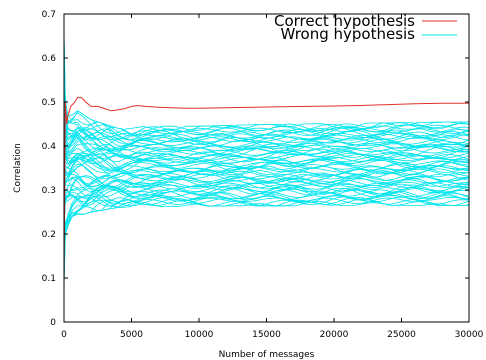 The height and width of the screenshot is (360, 486). Describe the element at coordinates (49, 191) in the screenshot. I see `y-tick-label: 0.3` at that location.